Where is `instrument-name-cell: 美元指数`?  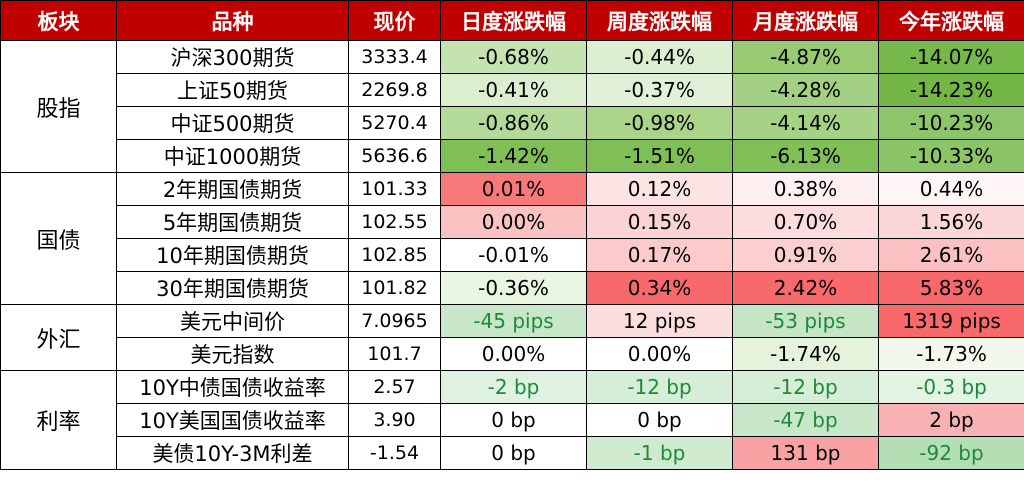
instrument-name-cell: 美元指数 is located at coordinates (232, 354).